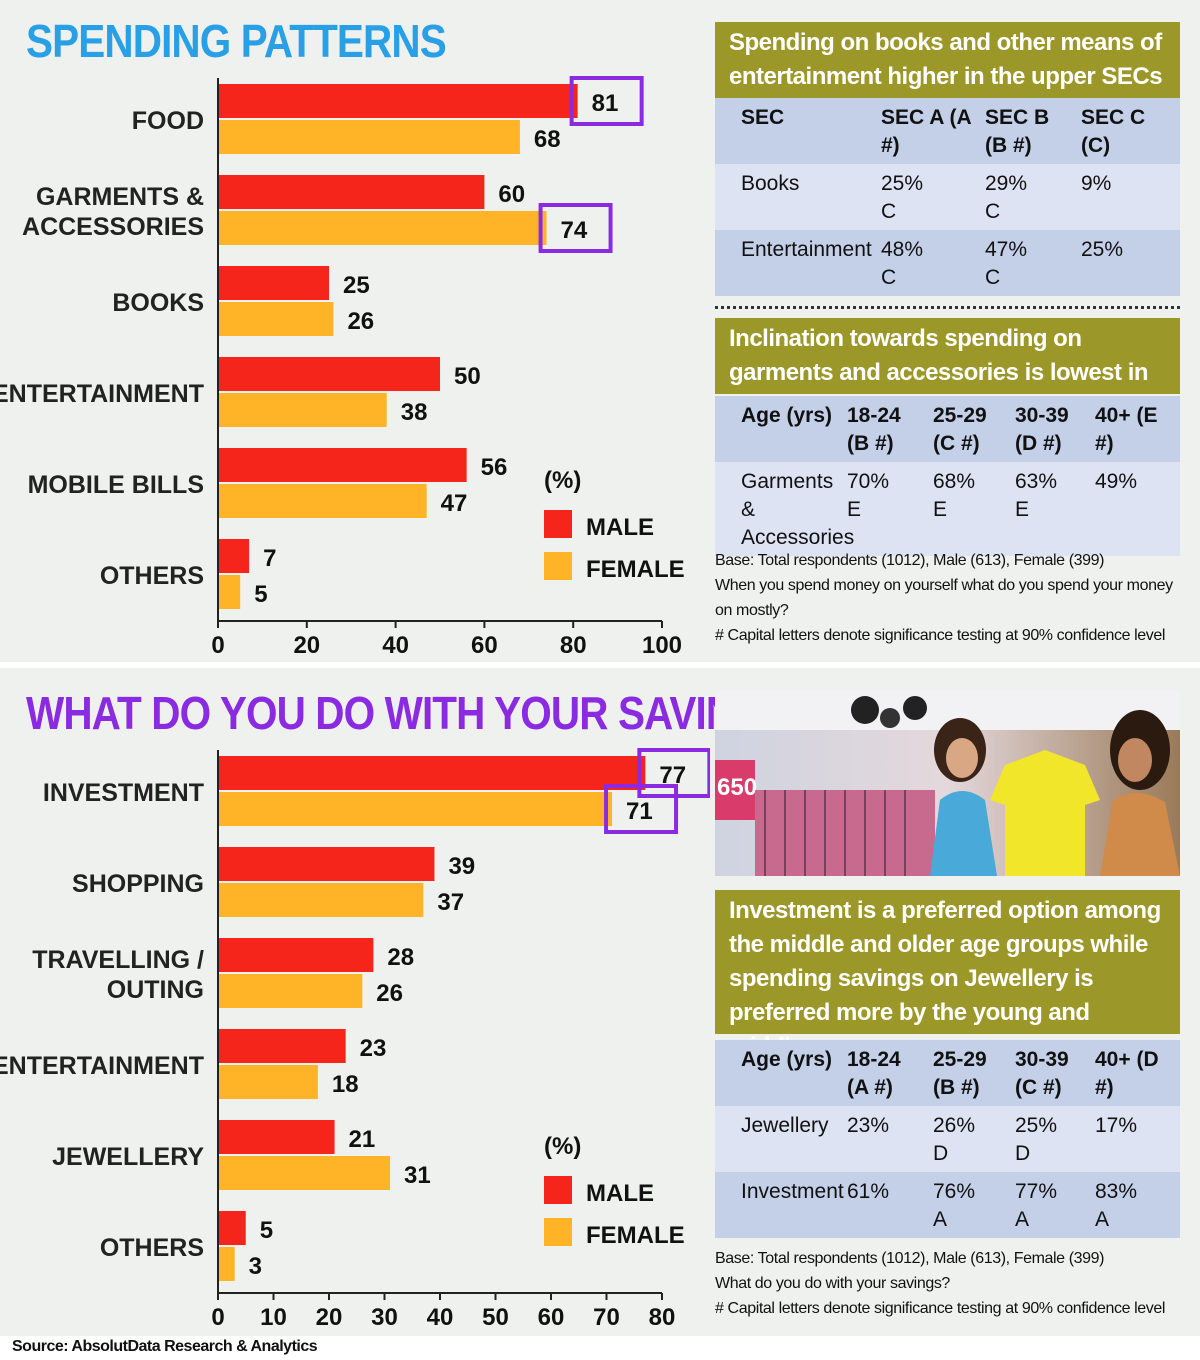 This screenshot has height=1360, width=1200. What do you see at coordinates (947, 1205) in the screenshot?
I see `table-row: Investment 61% 76% A 77% A 83% A` at bounding box center [947, 1205].